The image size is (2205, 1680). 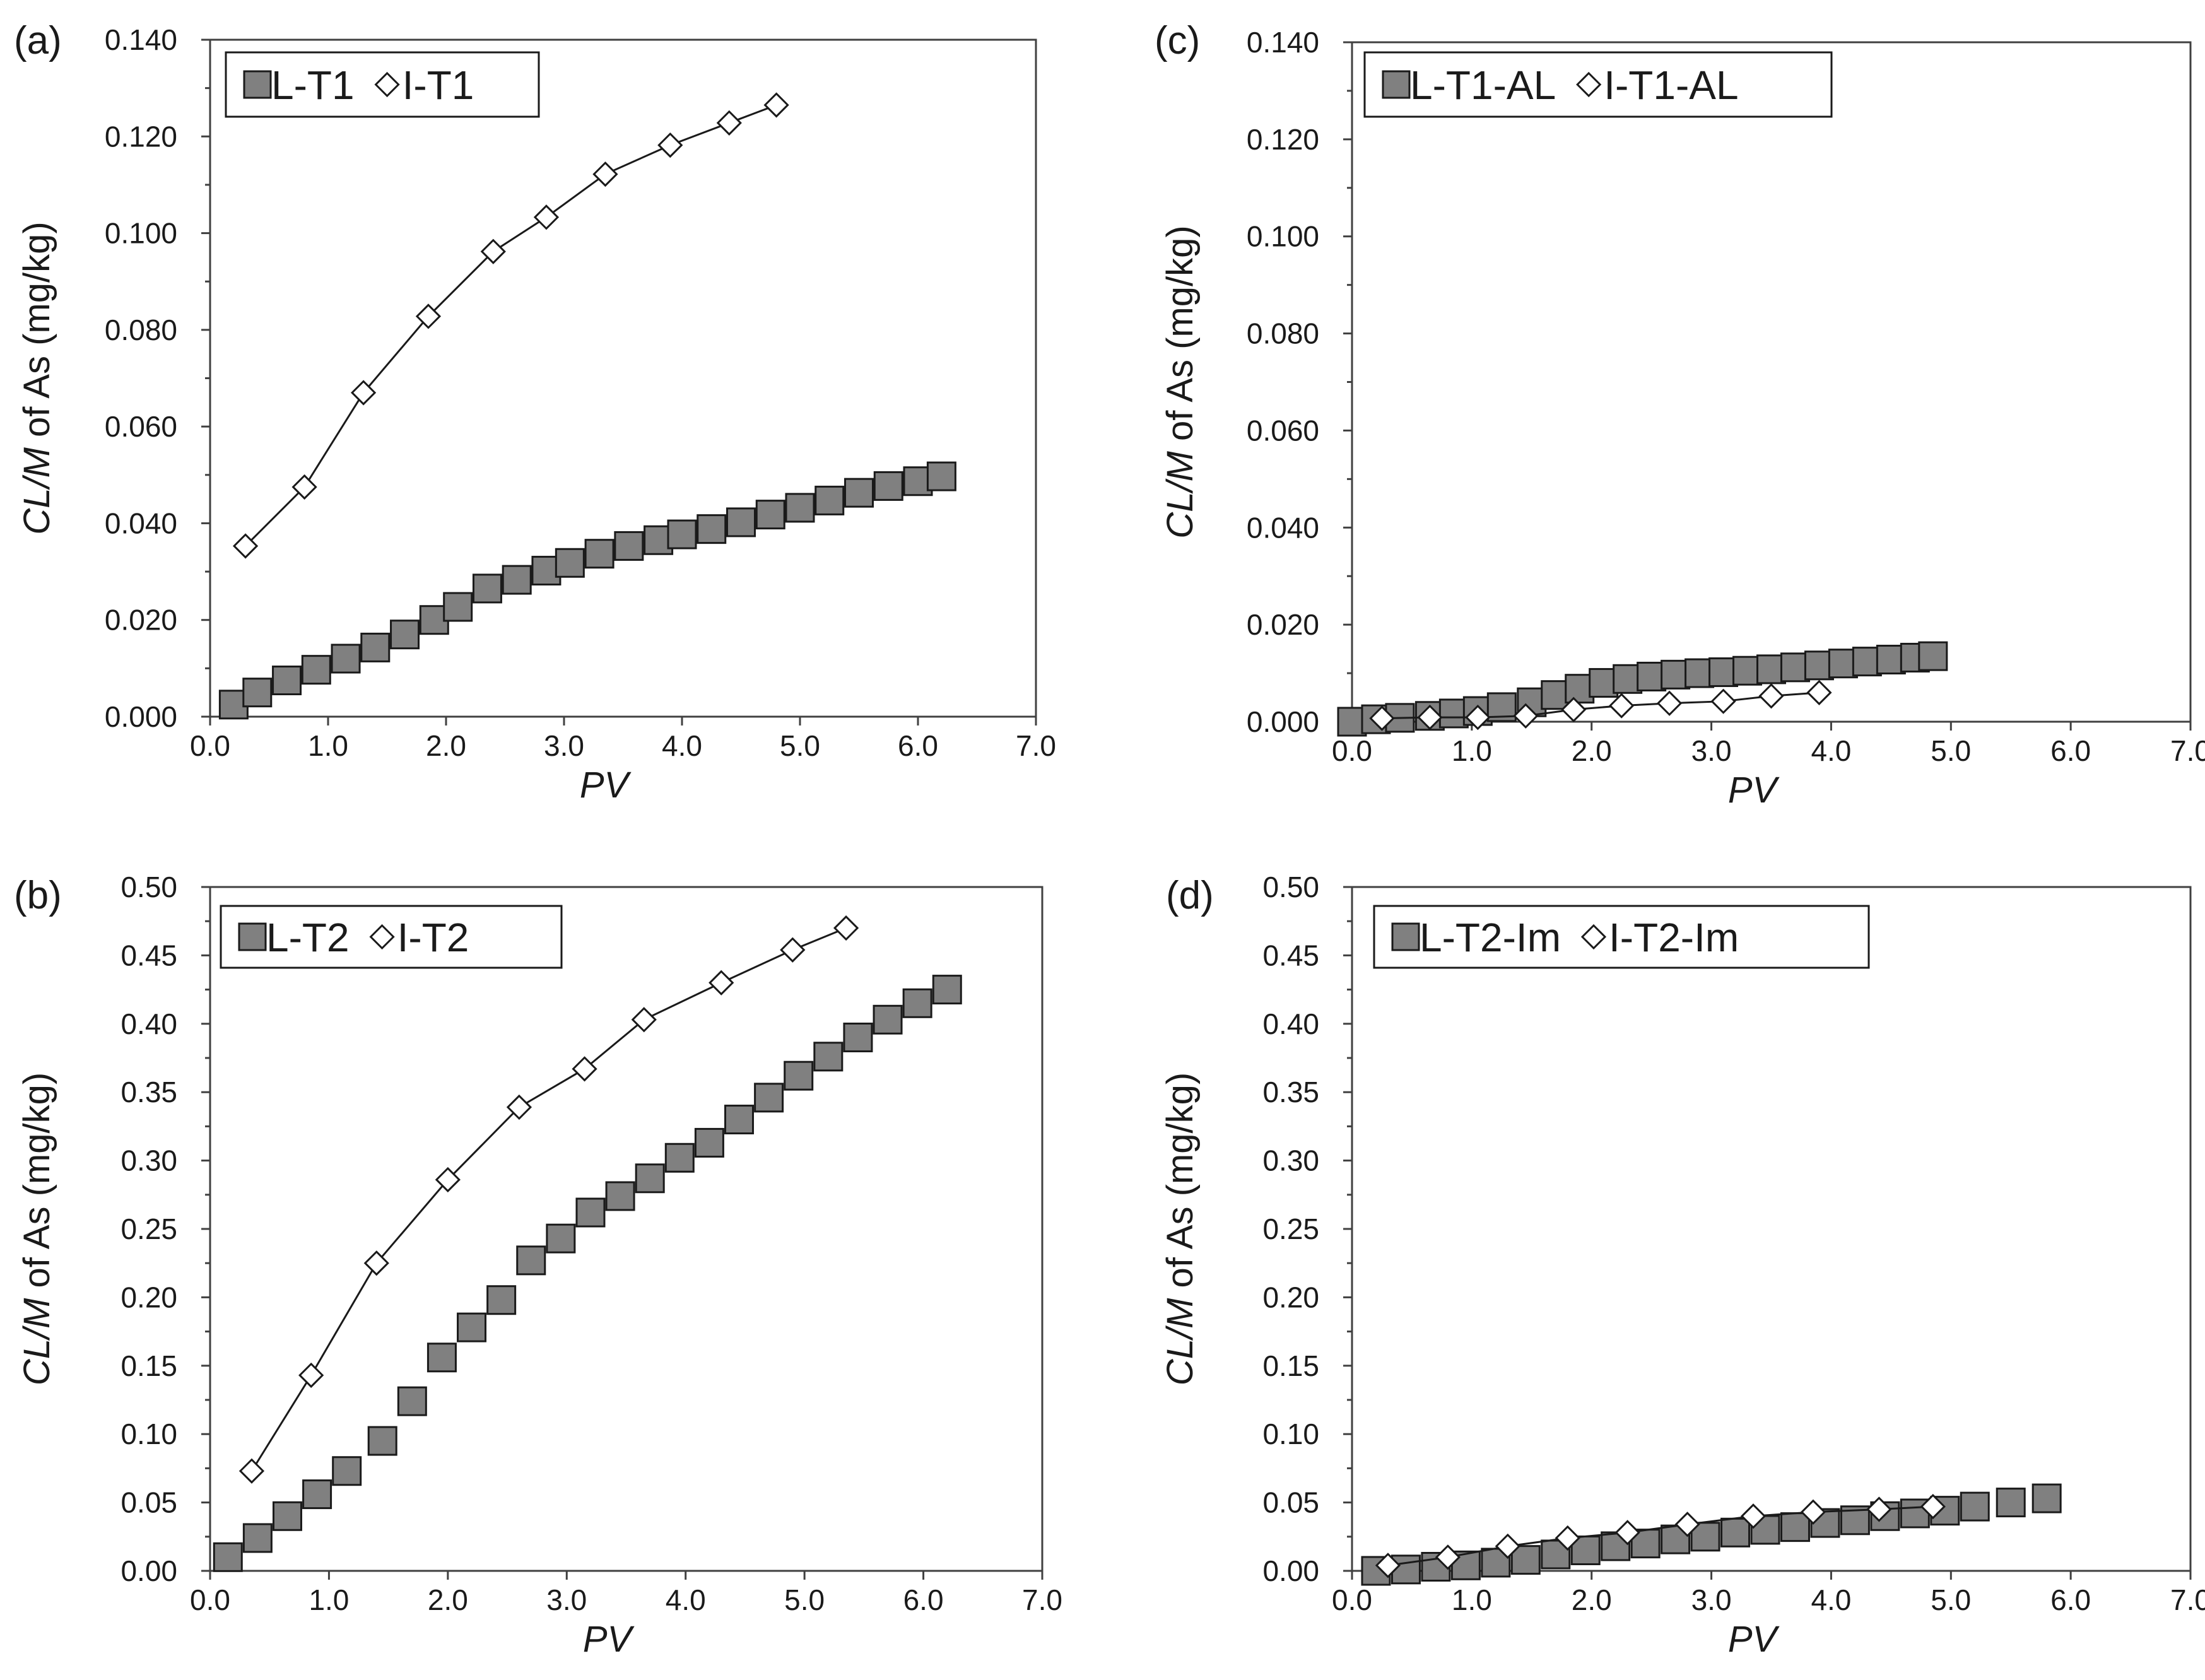 I want to click on series-L-T2, so click(x=587, y=1273).